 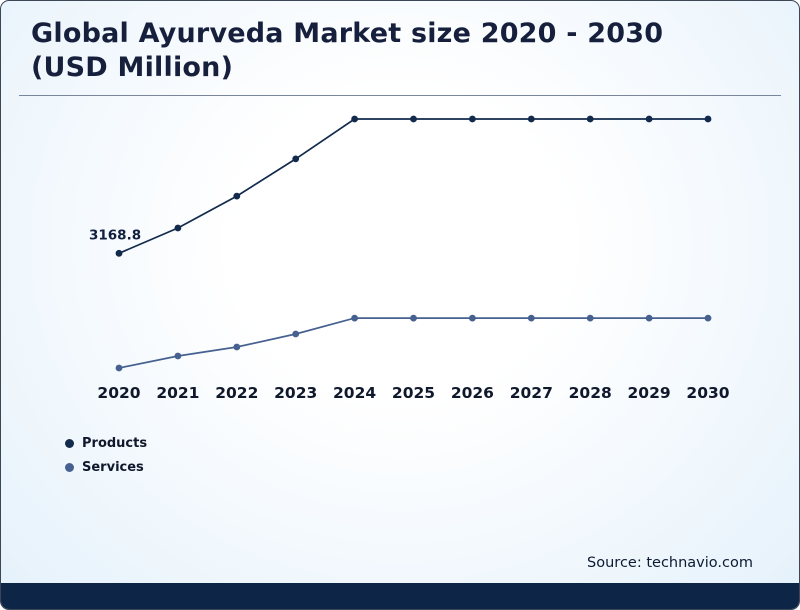 I want to click on x-axis-label: 2023, so click(x=295, y=393).